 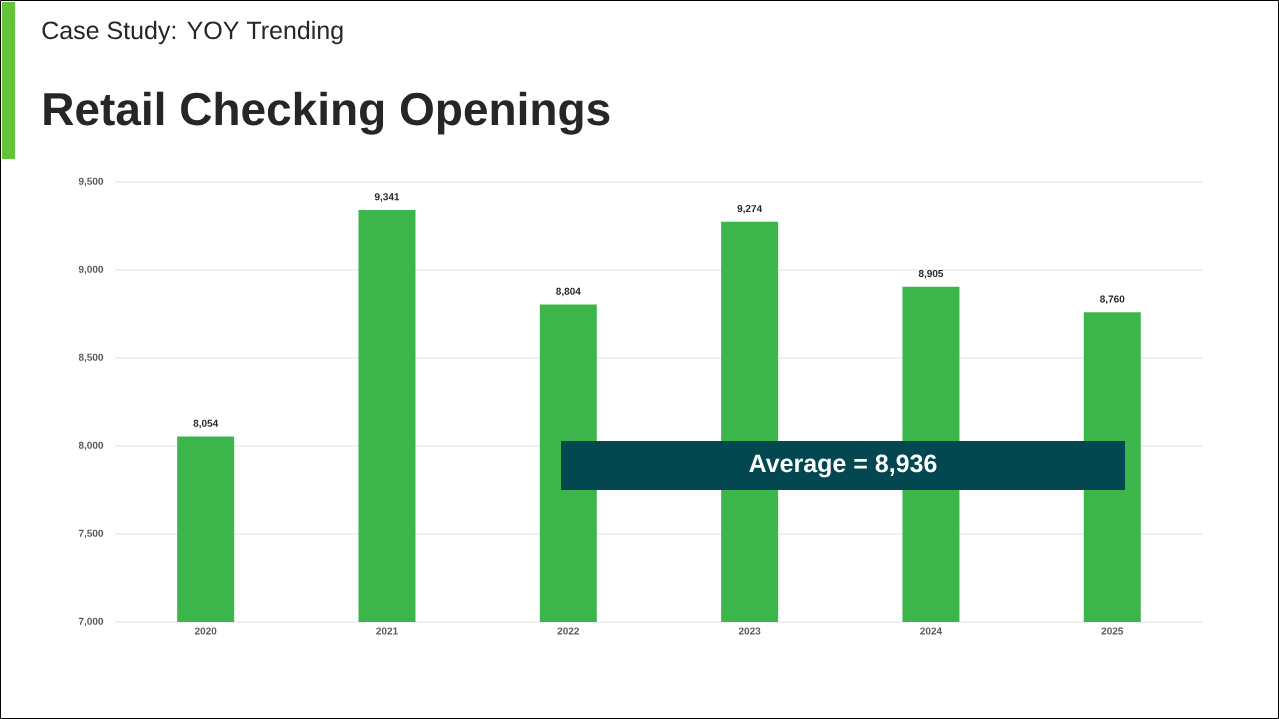 What do you see at coordinates (1112, 300) in the screenshot?
I see `data-label: 8,760` at bounding box center [1112, 300].